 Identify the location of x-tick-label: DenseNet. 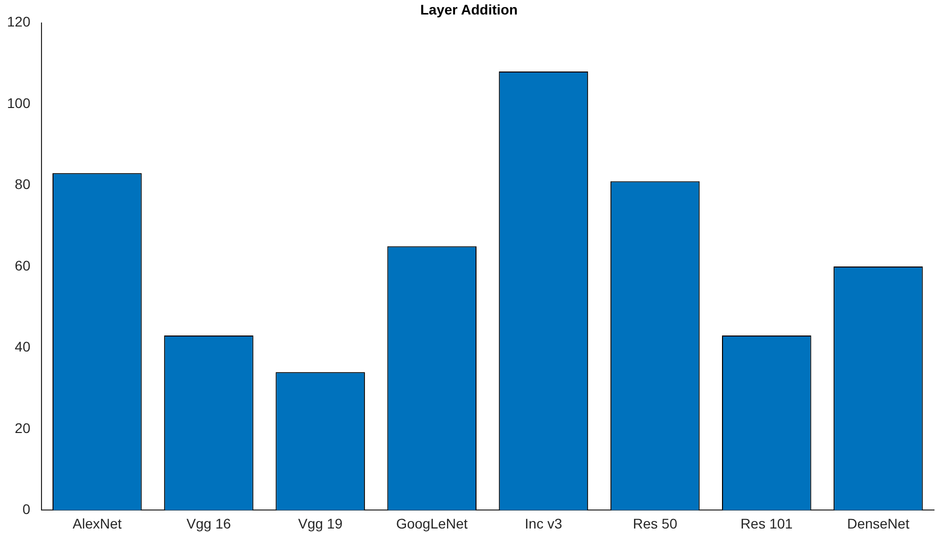
(878, 523).